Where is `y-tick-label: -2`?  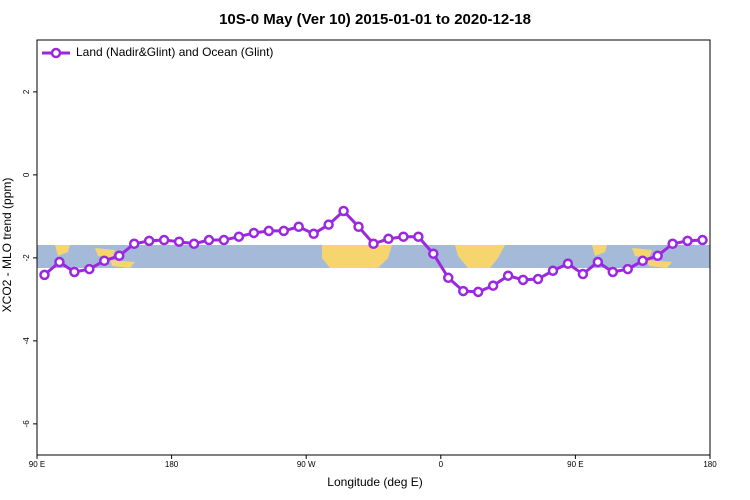
y-tick-label: -2 is located at coordinates (26, 258).